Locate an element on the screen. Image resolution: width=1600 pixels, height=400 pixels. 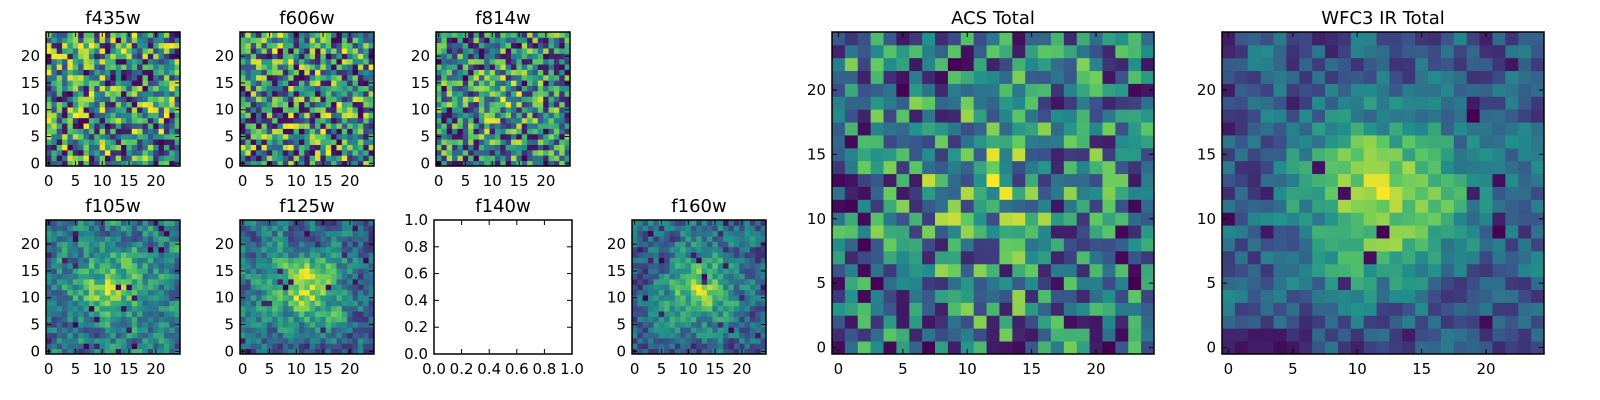
x-tick-label: 5 is located at coordinates (466, 181).